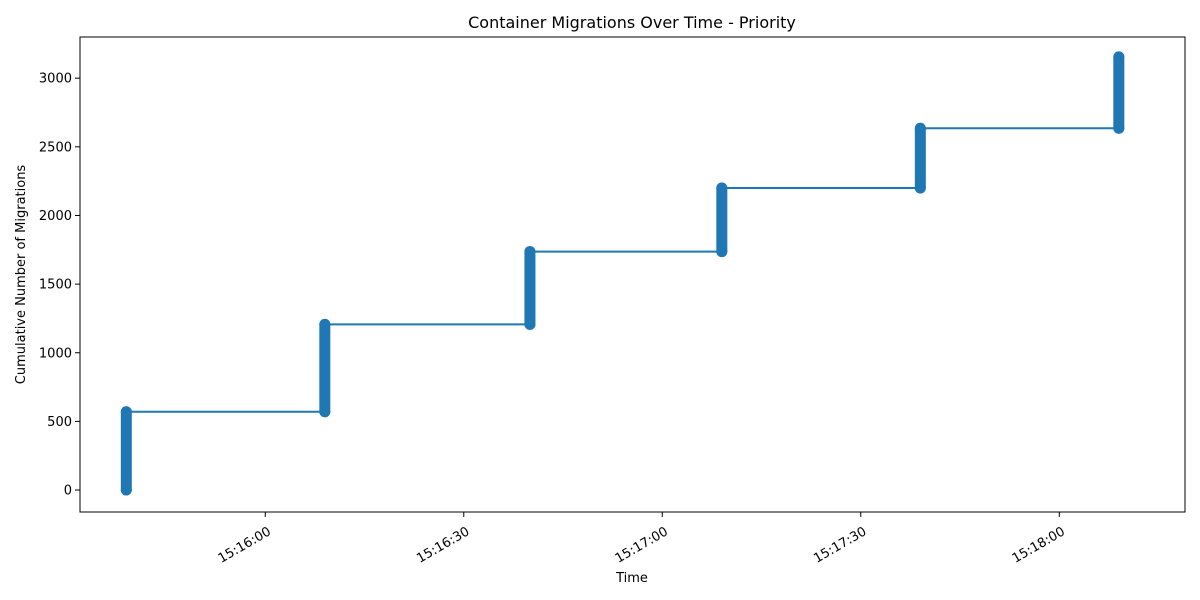  What do you see at coordinates (55, 216) in the screenshot?
I see `y-tick-label: 2000` at bounding box center [55, 216].